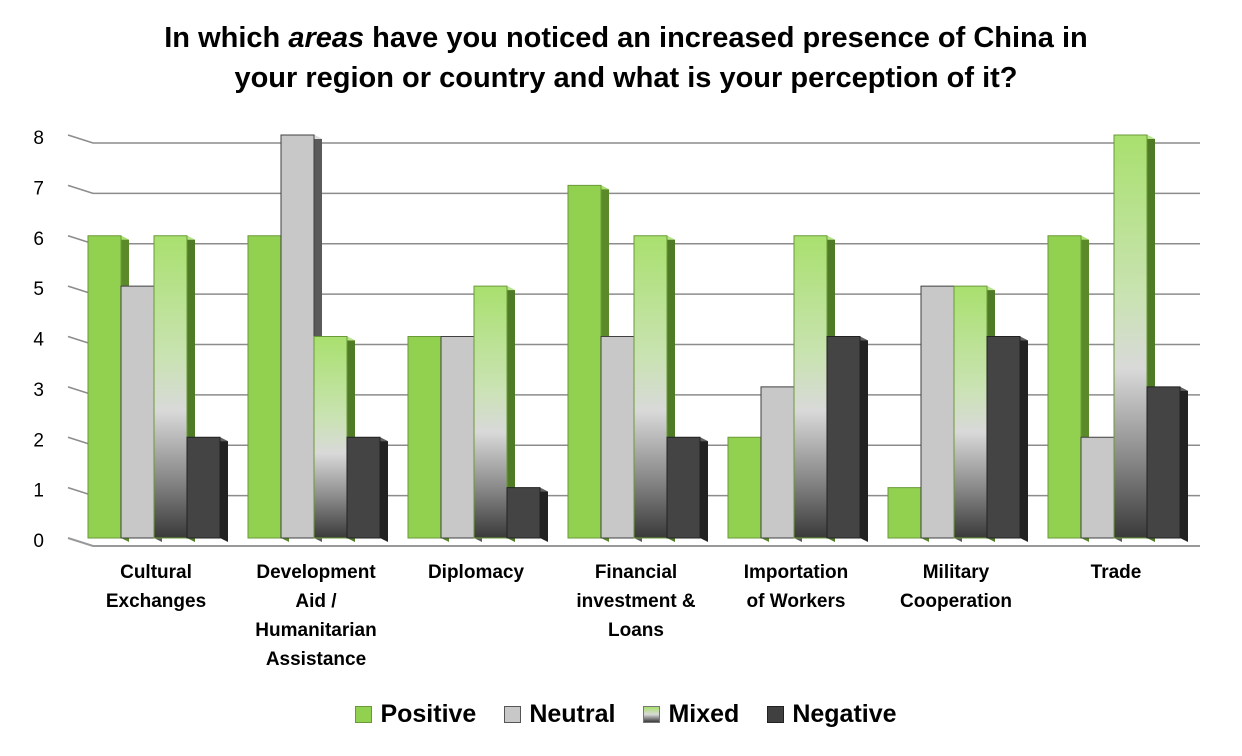 Image resolution: width=1242 pixels, height=756 pixels. Describe the element at coordinates (38, 390) in the screenshot. I see `y-tick-label: 3` at that location.